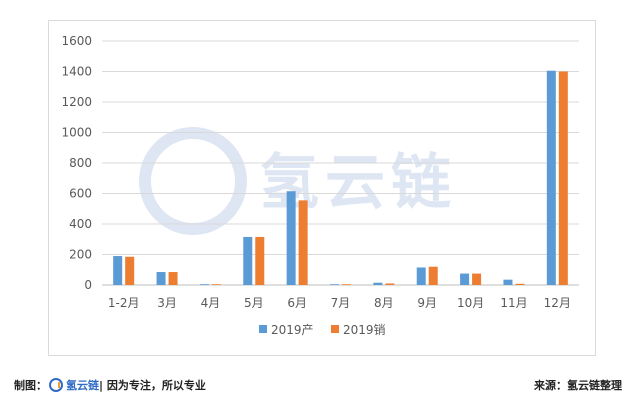  What do you see at coordinates (80, 255) in the screenshot?
I see `y-tick-label: 200` at bounding box center [80, 255].